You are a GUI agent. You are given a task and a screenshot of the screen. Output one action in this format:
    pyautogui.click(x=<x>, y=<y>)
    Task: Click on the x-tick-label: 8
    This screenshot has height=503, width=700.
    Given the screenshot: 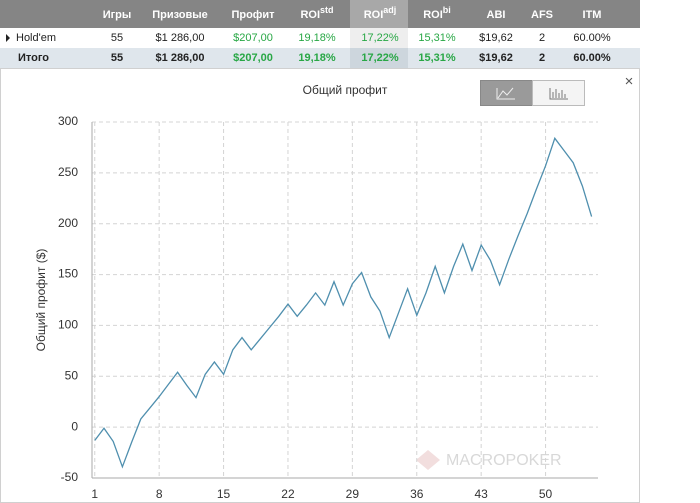 What is the action you would take?
    pyautogui.click(x=159, y=494)
    